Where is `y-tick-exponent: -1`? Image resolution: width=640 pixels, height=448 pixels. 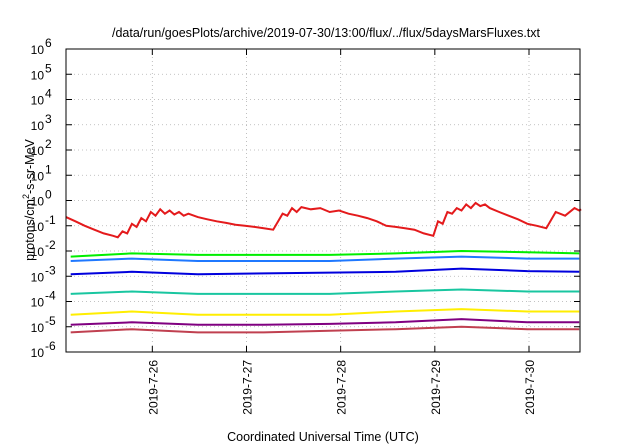
y-tick-exponent: -1 is located at coordinates (50, 220).